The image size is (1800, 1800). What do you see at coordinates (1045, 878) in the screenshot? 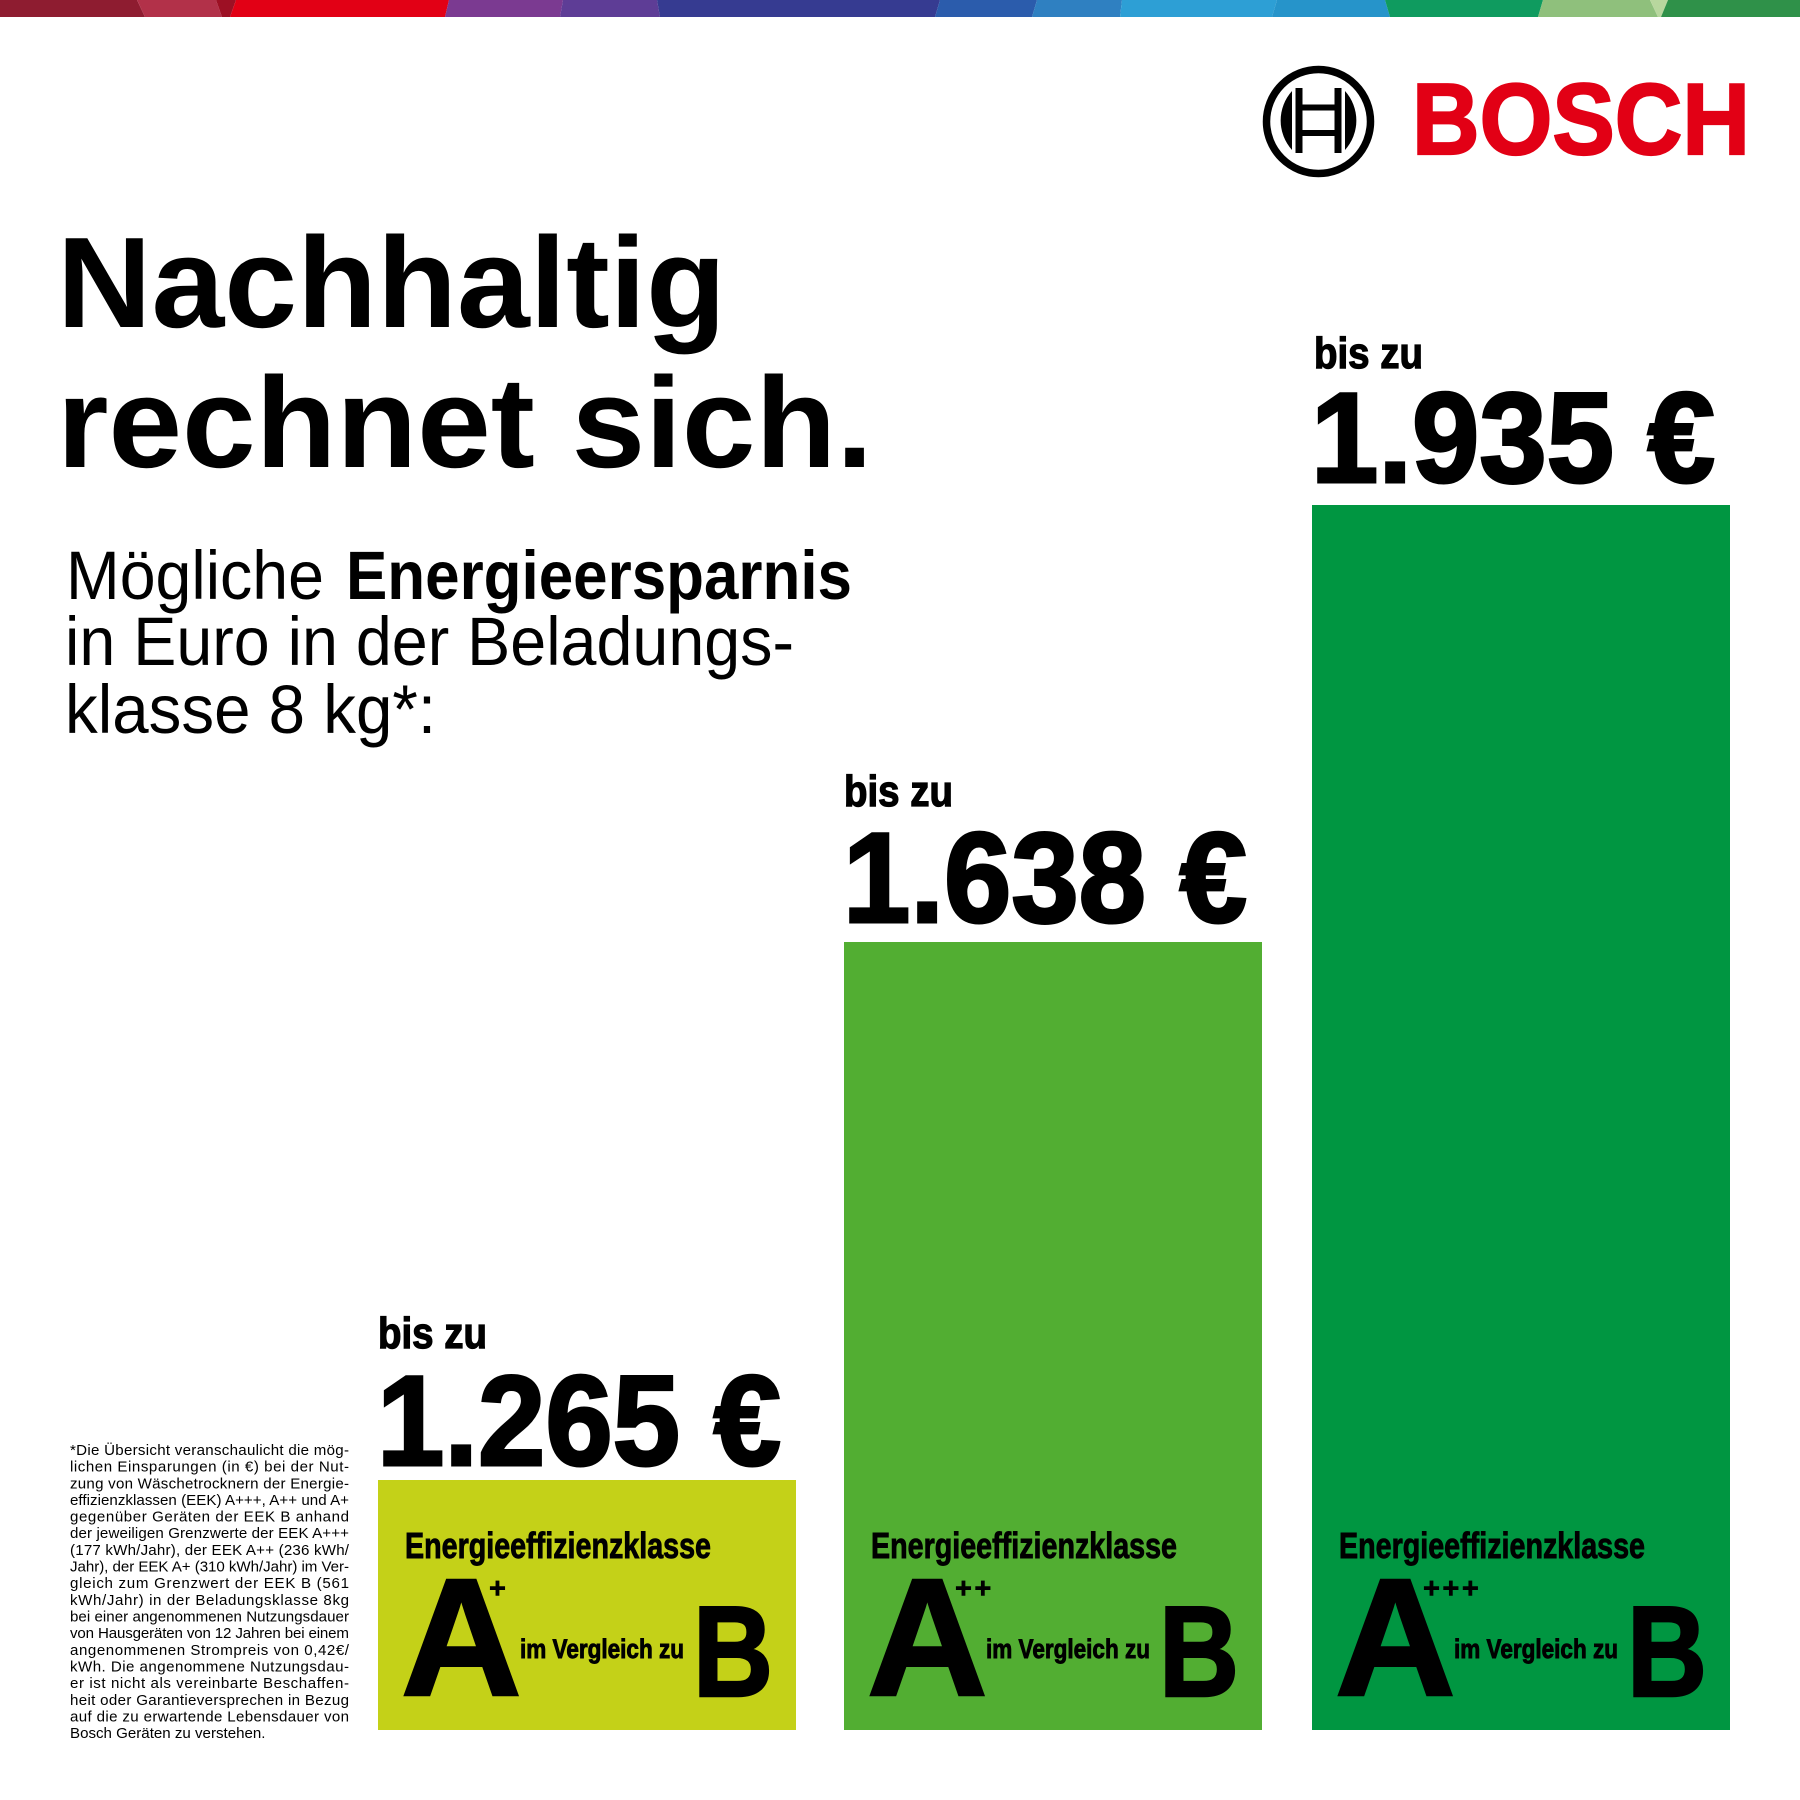
I see `svg-text: 1.638 €` at bounding box center [1045, 878].